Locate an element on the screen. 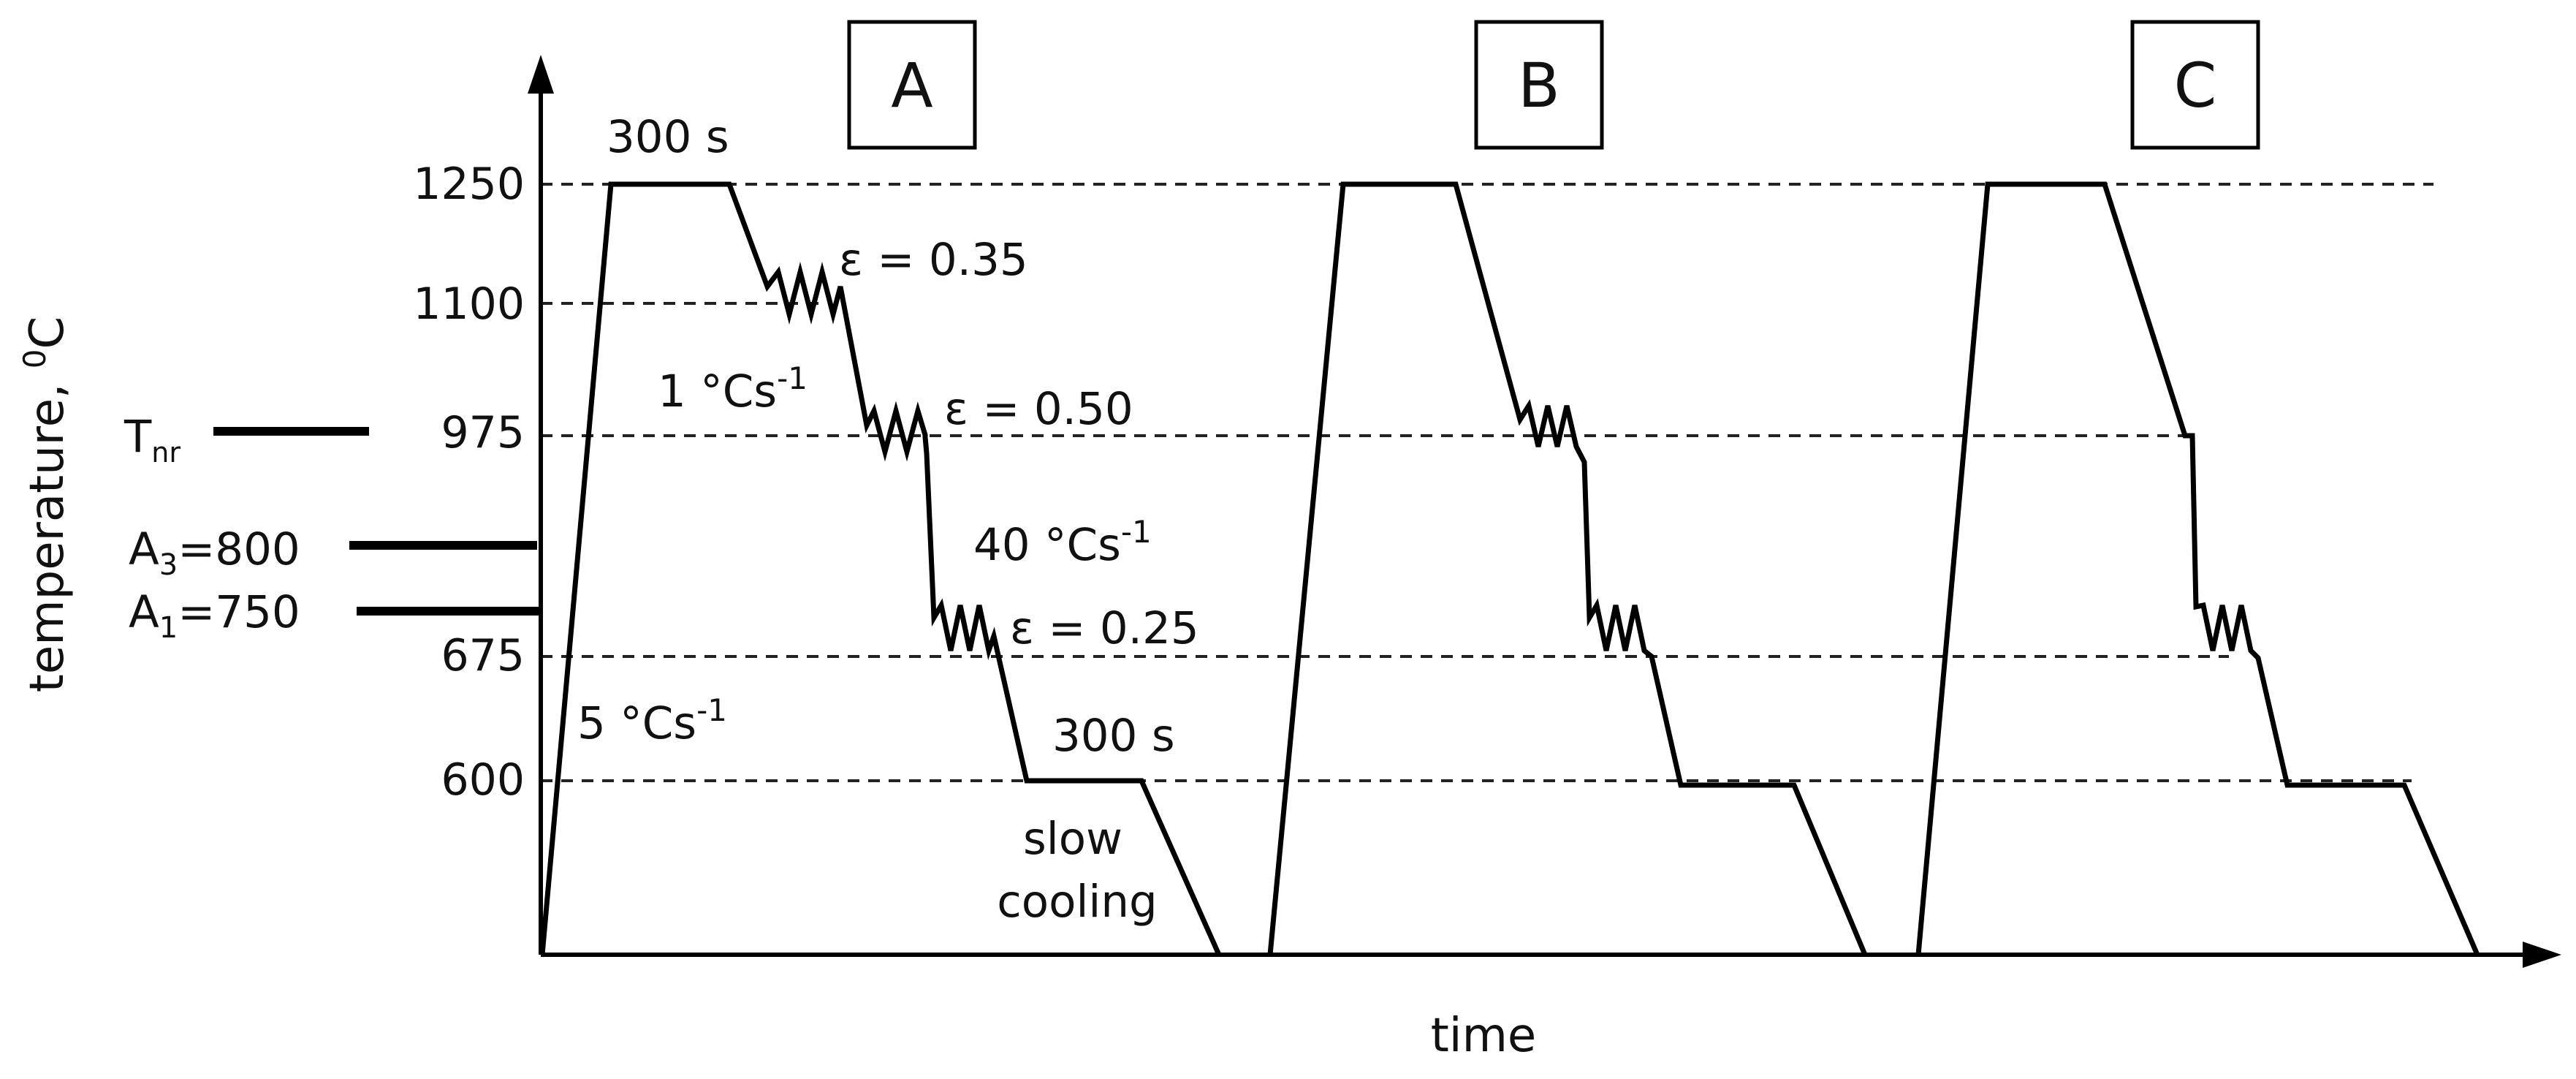  slow-cooling-line2: cooling is located at coordinates (1077, 902).